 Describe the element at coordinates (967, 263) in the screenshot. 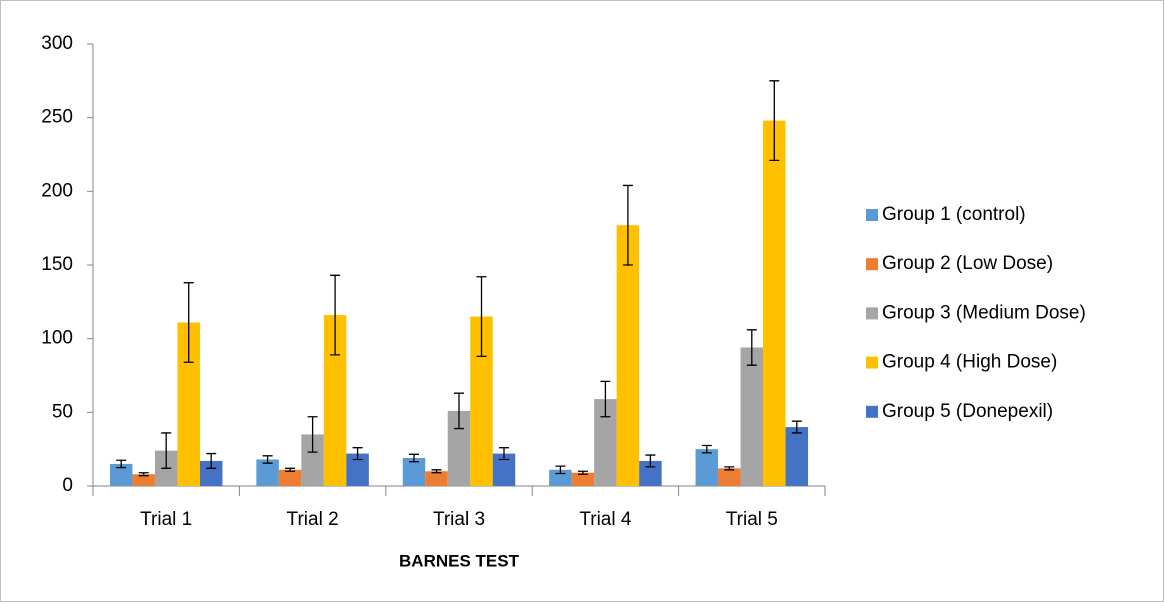

I see `legend-label: Group 2 (Low Dose)` at that location.